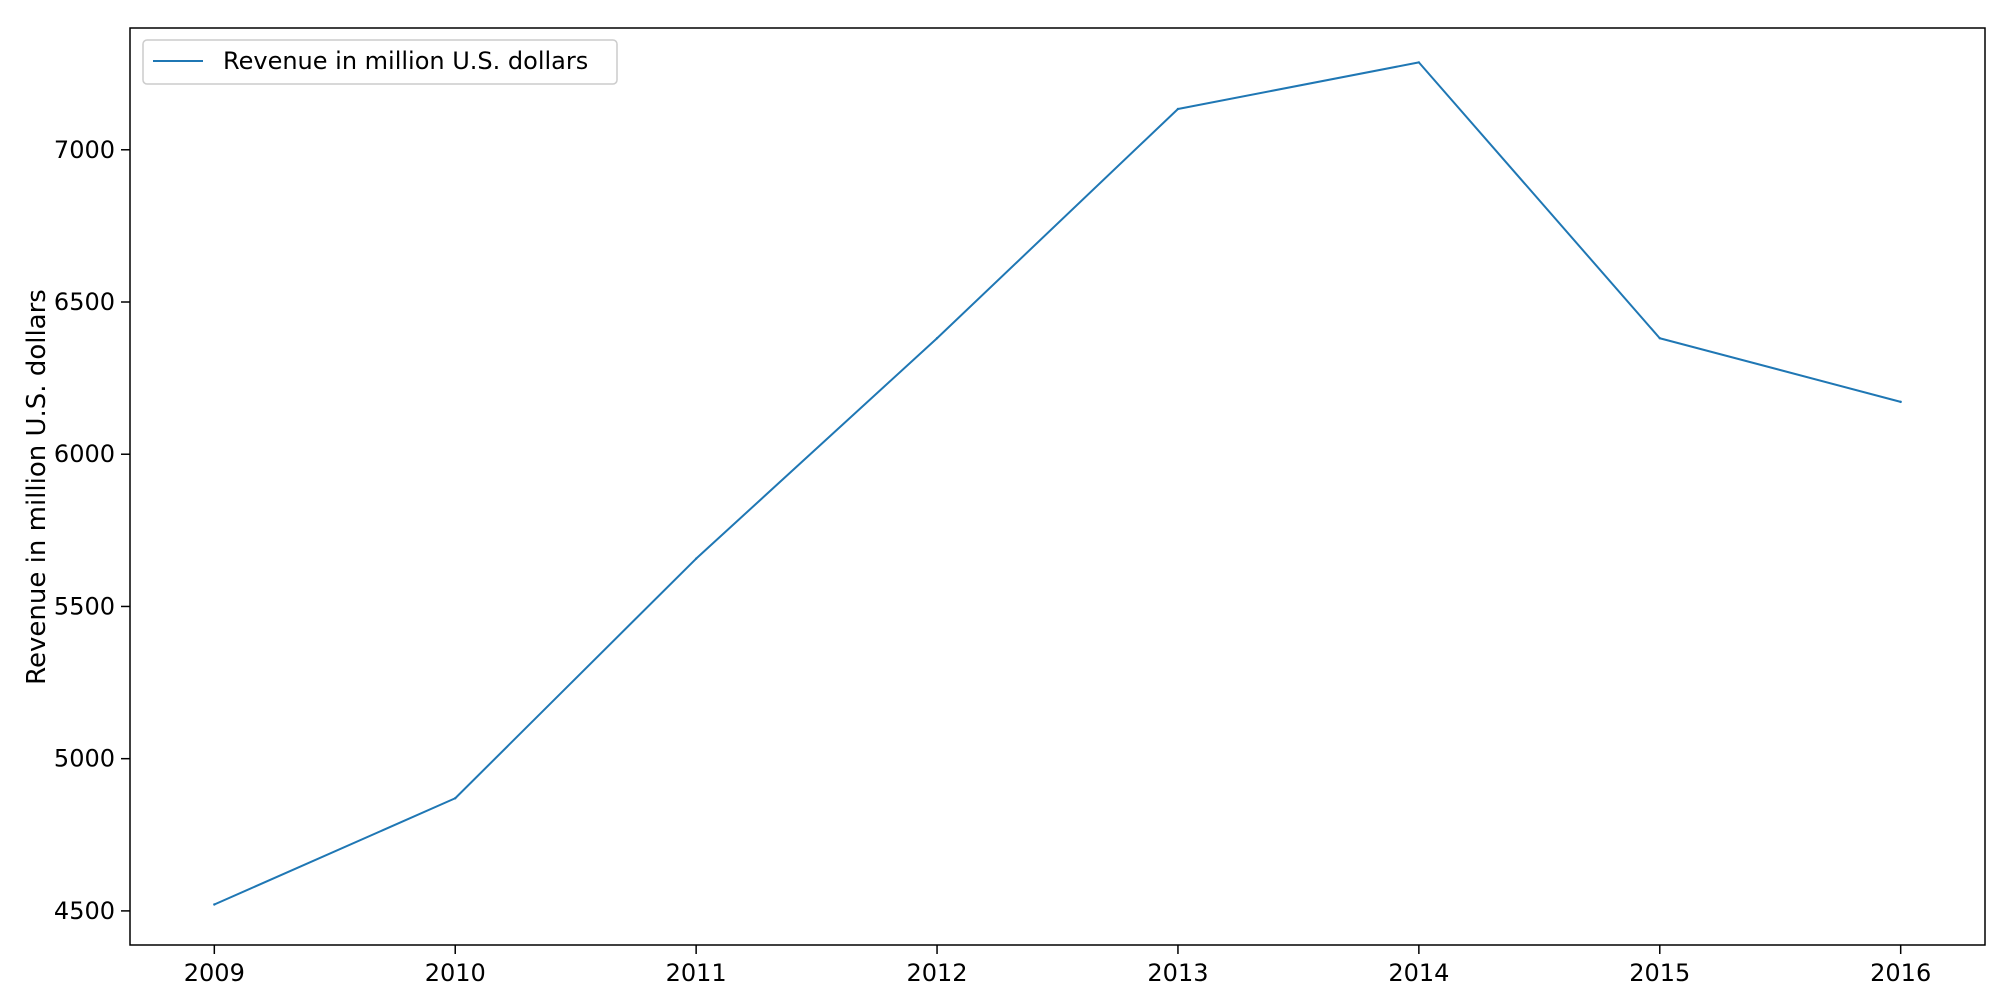 This screenshot has height=1000, width=2000. I want to click on data-point-2013, so click(1178, 109).